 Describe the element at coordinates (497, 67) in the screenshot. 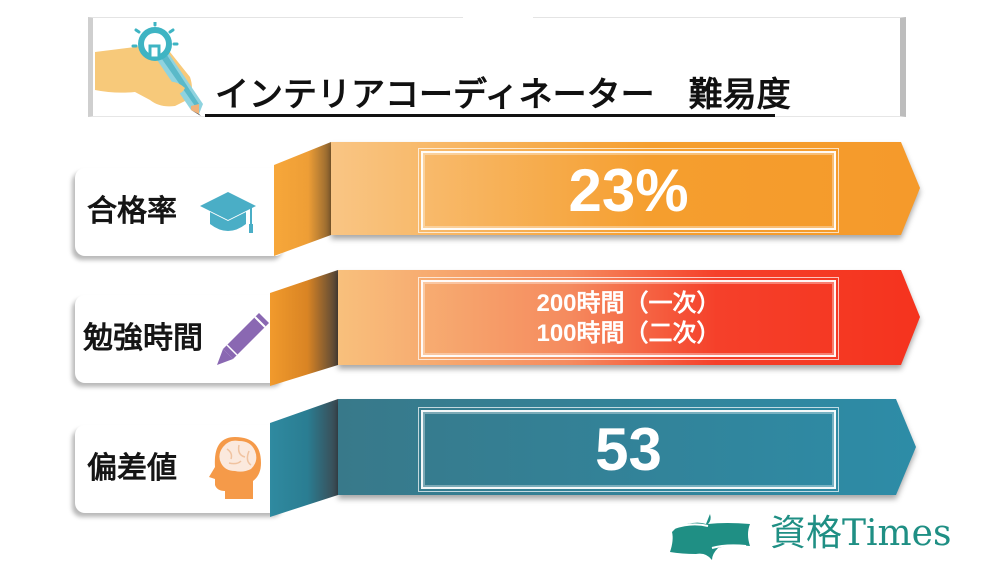

I see `title-box` at that location.